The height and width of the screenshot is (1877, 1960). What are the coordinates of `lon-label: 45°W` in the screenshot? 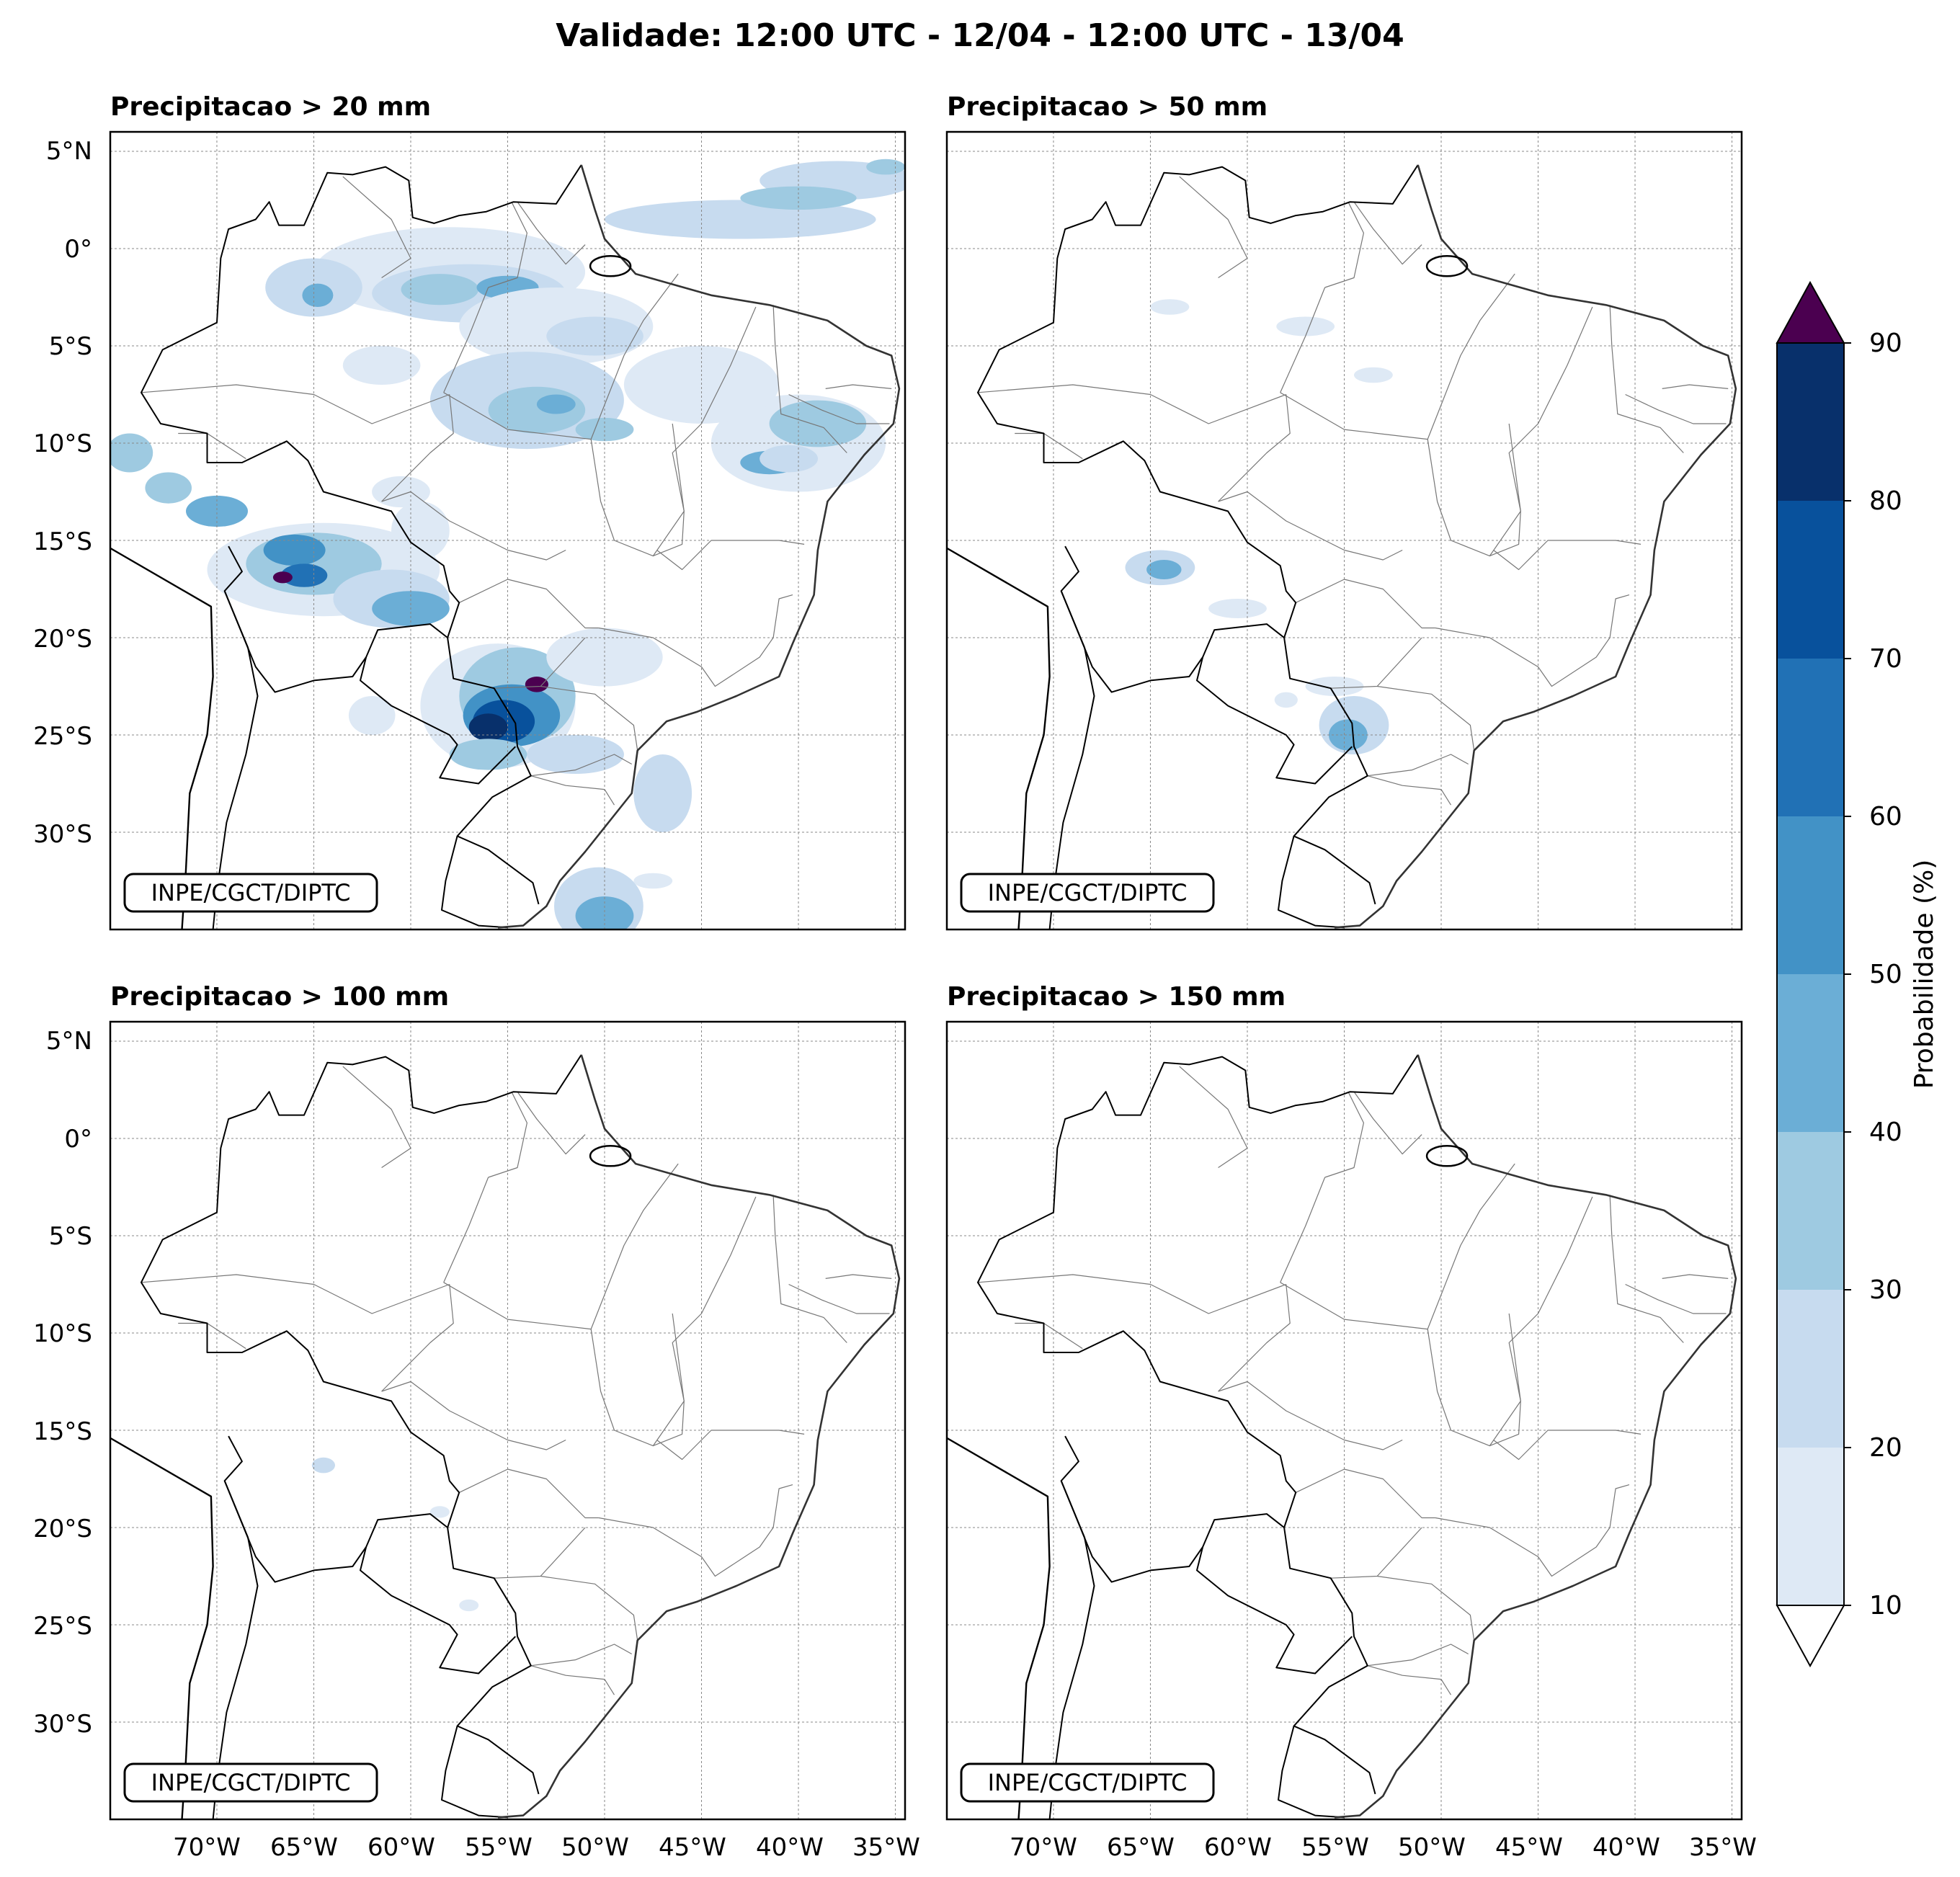 It's located at (692, 1848).